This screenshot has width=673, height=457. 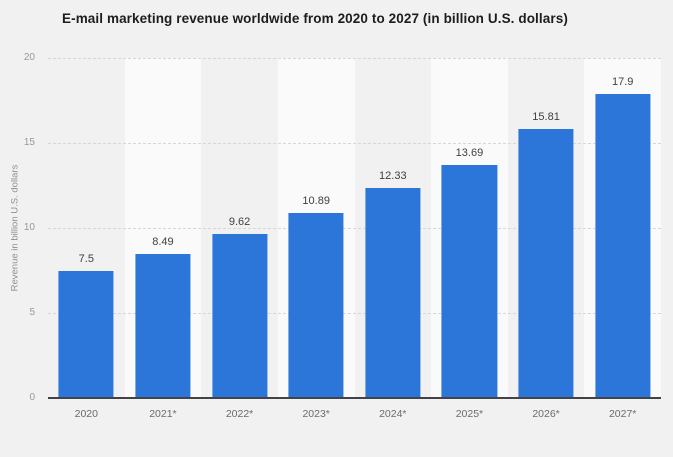 What do you see at coordinates (239, 414) in the screenshot?
I see `x-tick-label-2022: 2022*` at bounding box center [239, 414].